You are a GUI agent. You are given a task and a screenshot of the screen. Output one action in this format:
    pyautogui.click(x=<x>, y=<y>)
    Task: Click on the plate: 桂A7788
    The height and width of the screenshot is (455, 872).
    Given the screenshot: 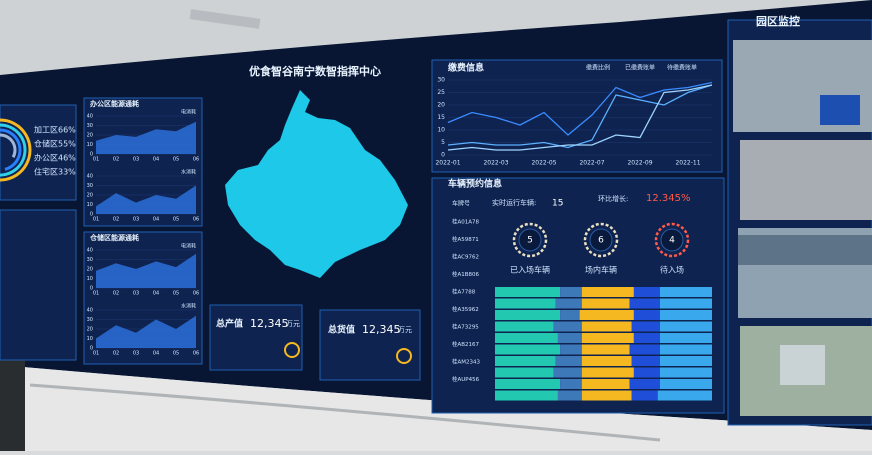 What is the action you would take?
    pyautogui.click(x=464, y=292)
    